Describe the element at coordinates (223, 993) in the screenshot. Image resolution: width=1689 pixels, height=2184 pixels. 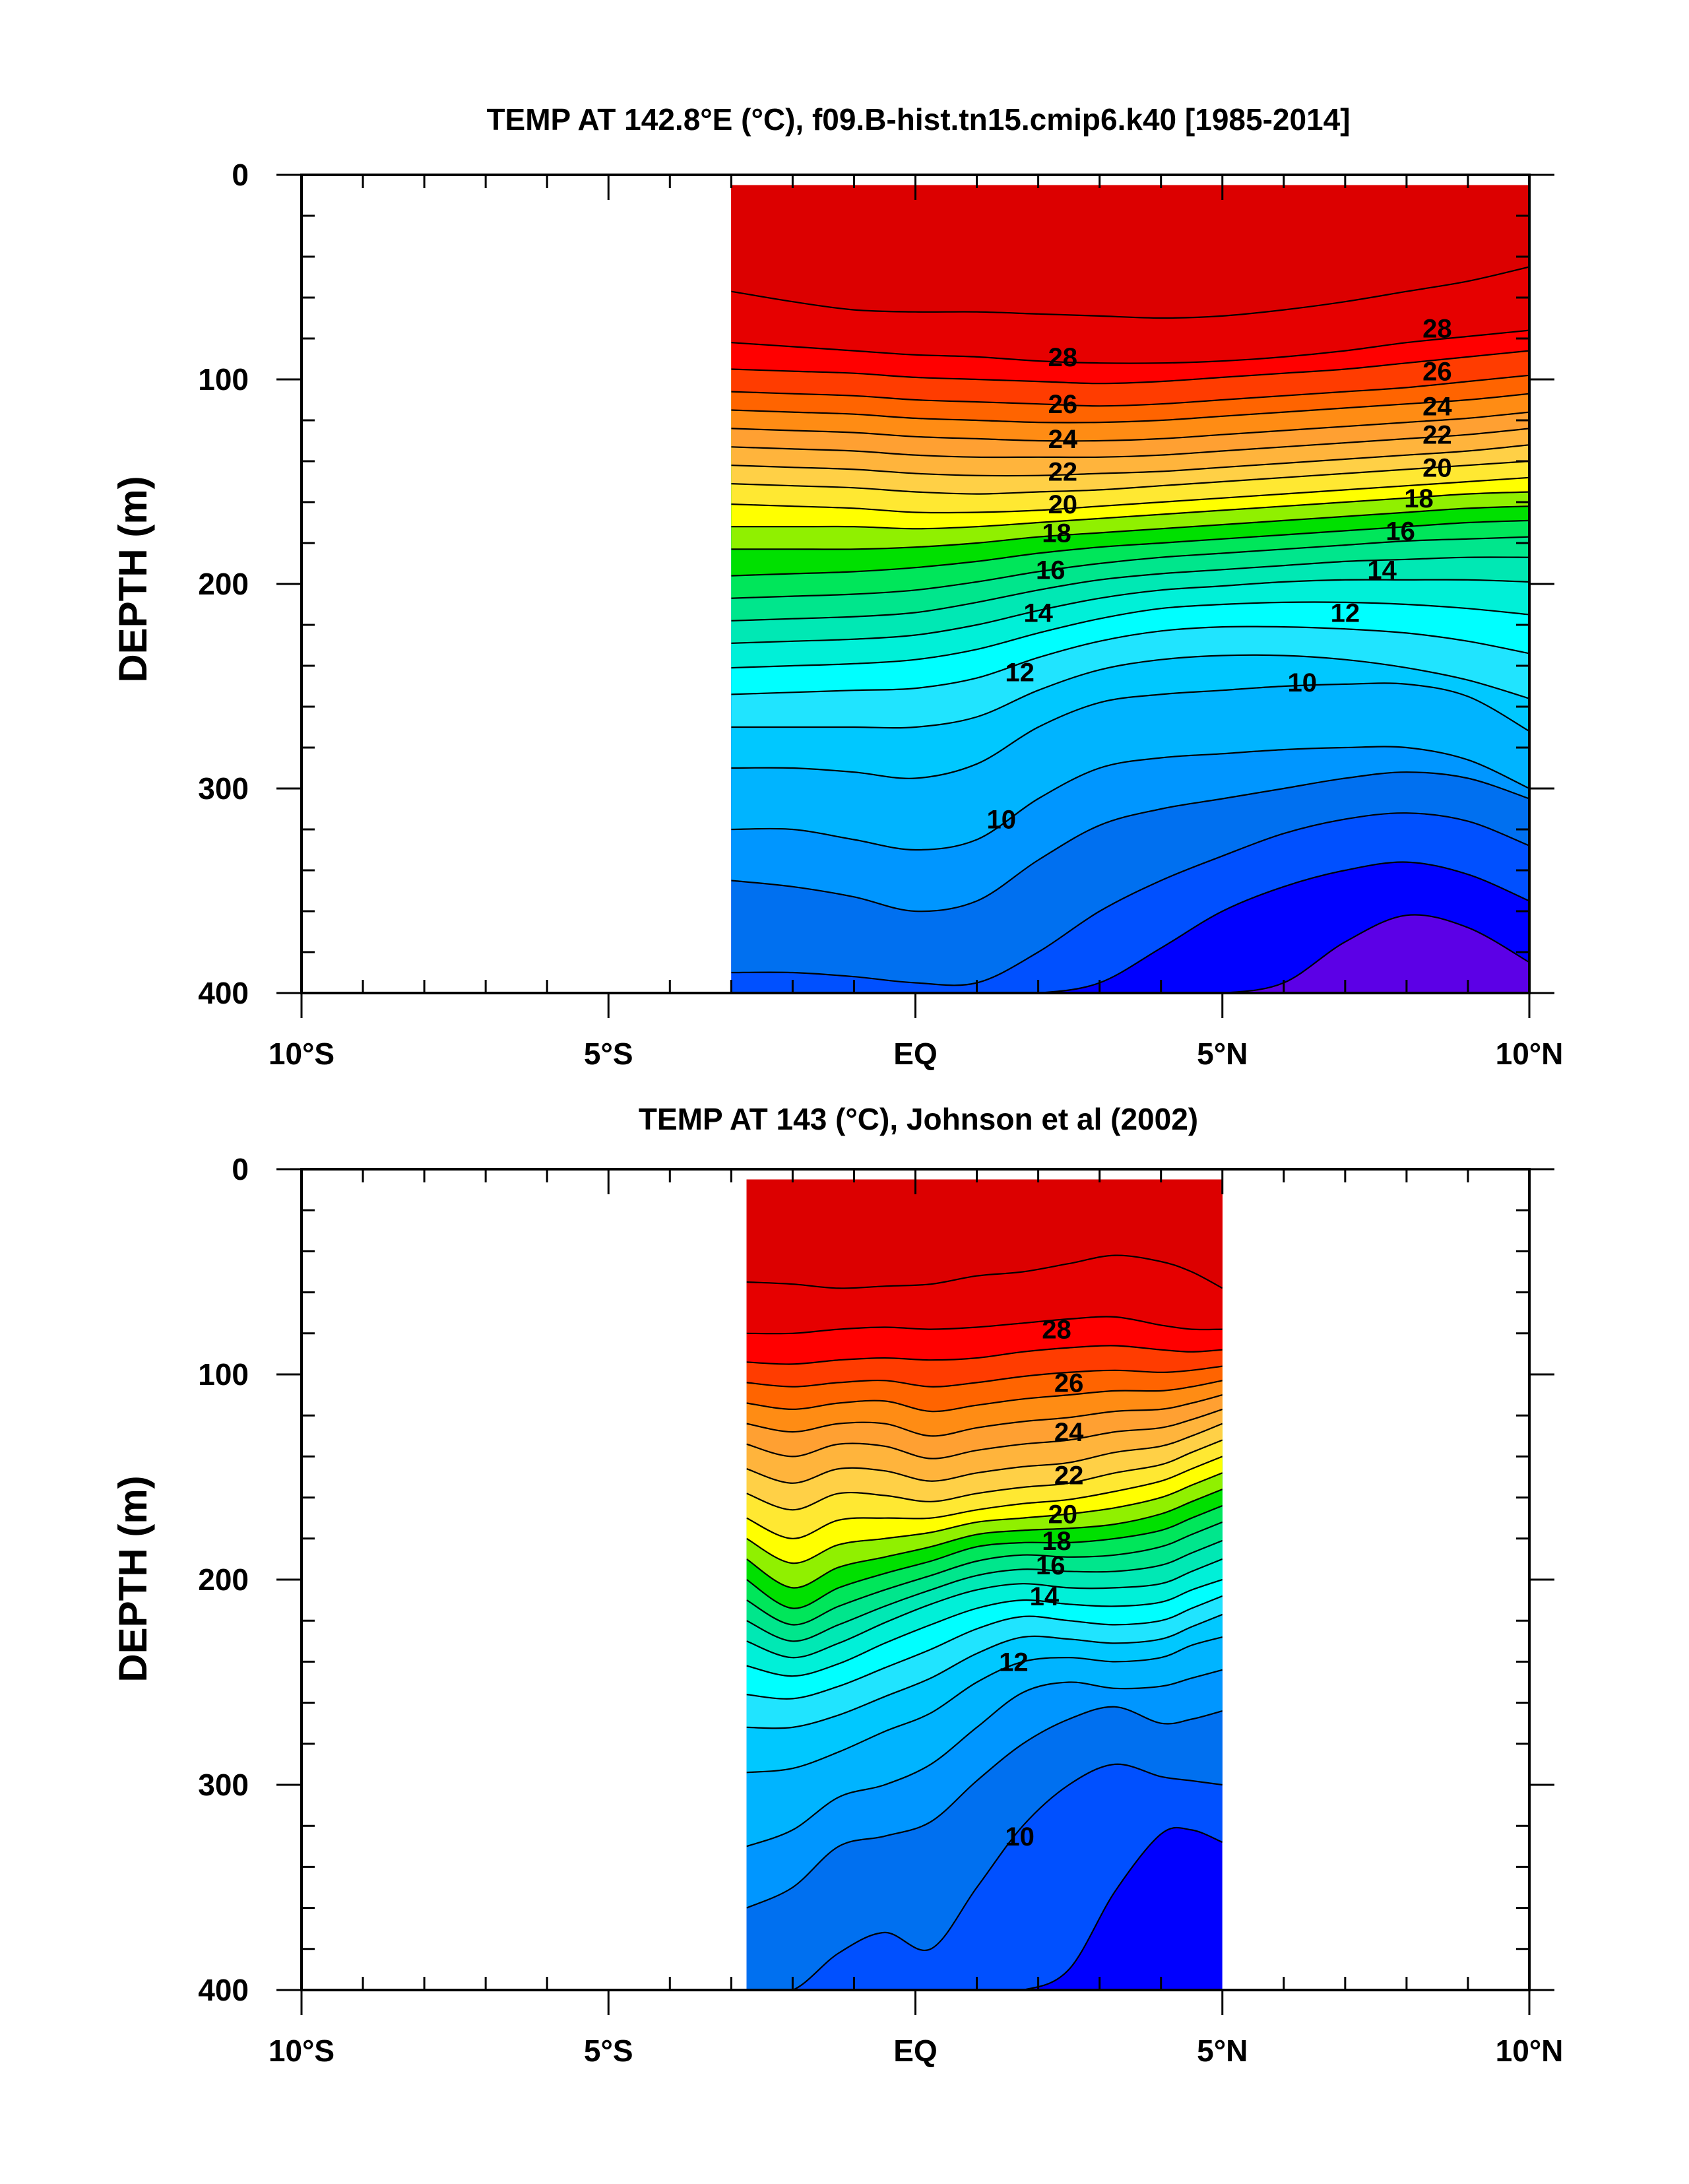
I see `y-tick-label: 400` at that location.